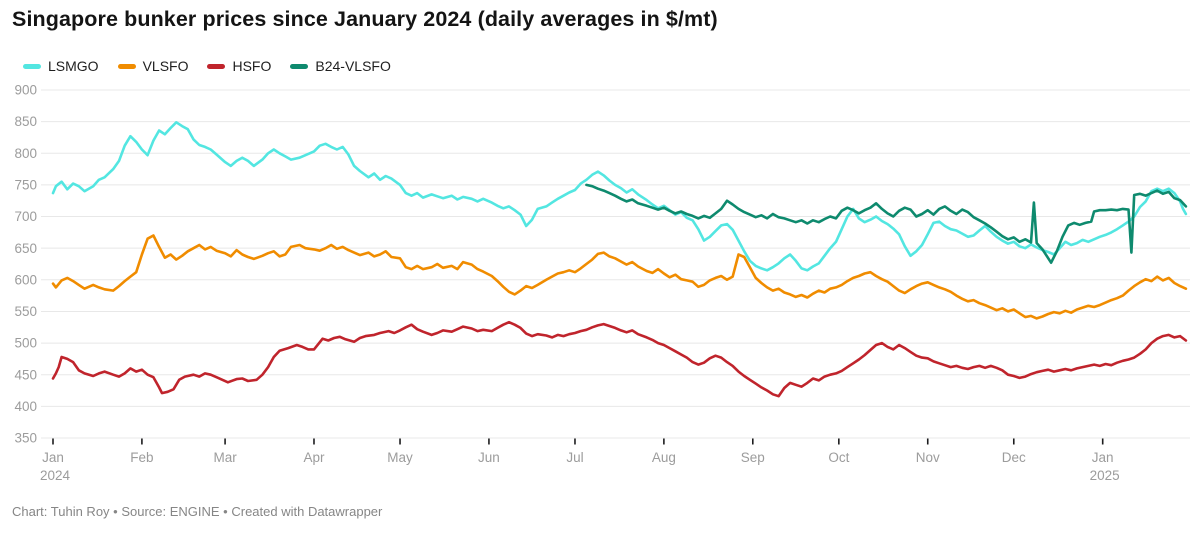 The height and width of the screenshot is (534, 1200). Describe the element at coordinates (165, 66) in the screenshot. I see `legend-label: VLSFO` at that location.